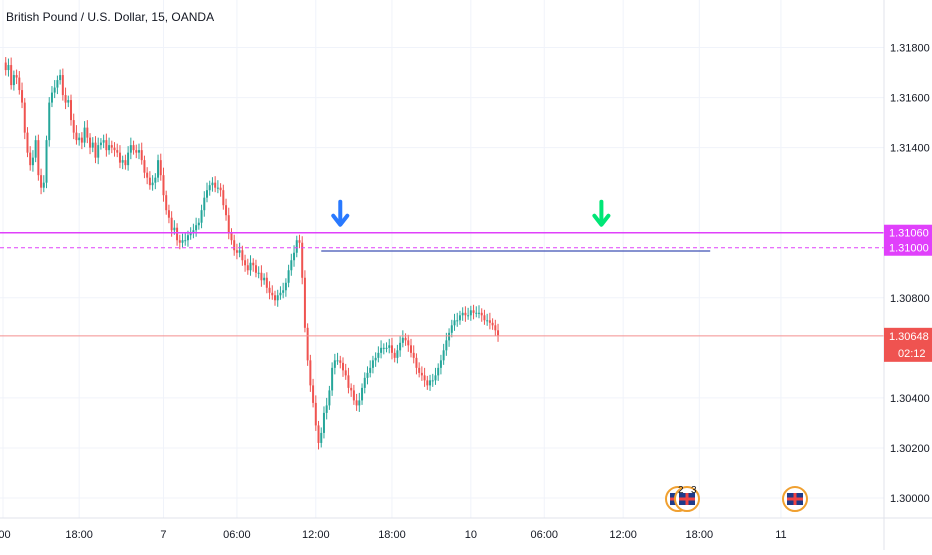 Image resolution: width=932 pixels, height=555 pixels. I want to click on chart-title: British Pound / U.S. Dollar, 15, OANDA, so click(110, 17).